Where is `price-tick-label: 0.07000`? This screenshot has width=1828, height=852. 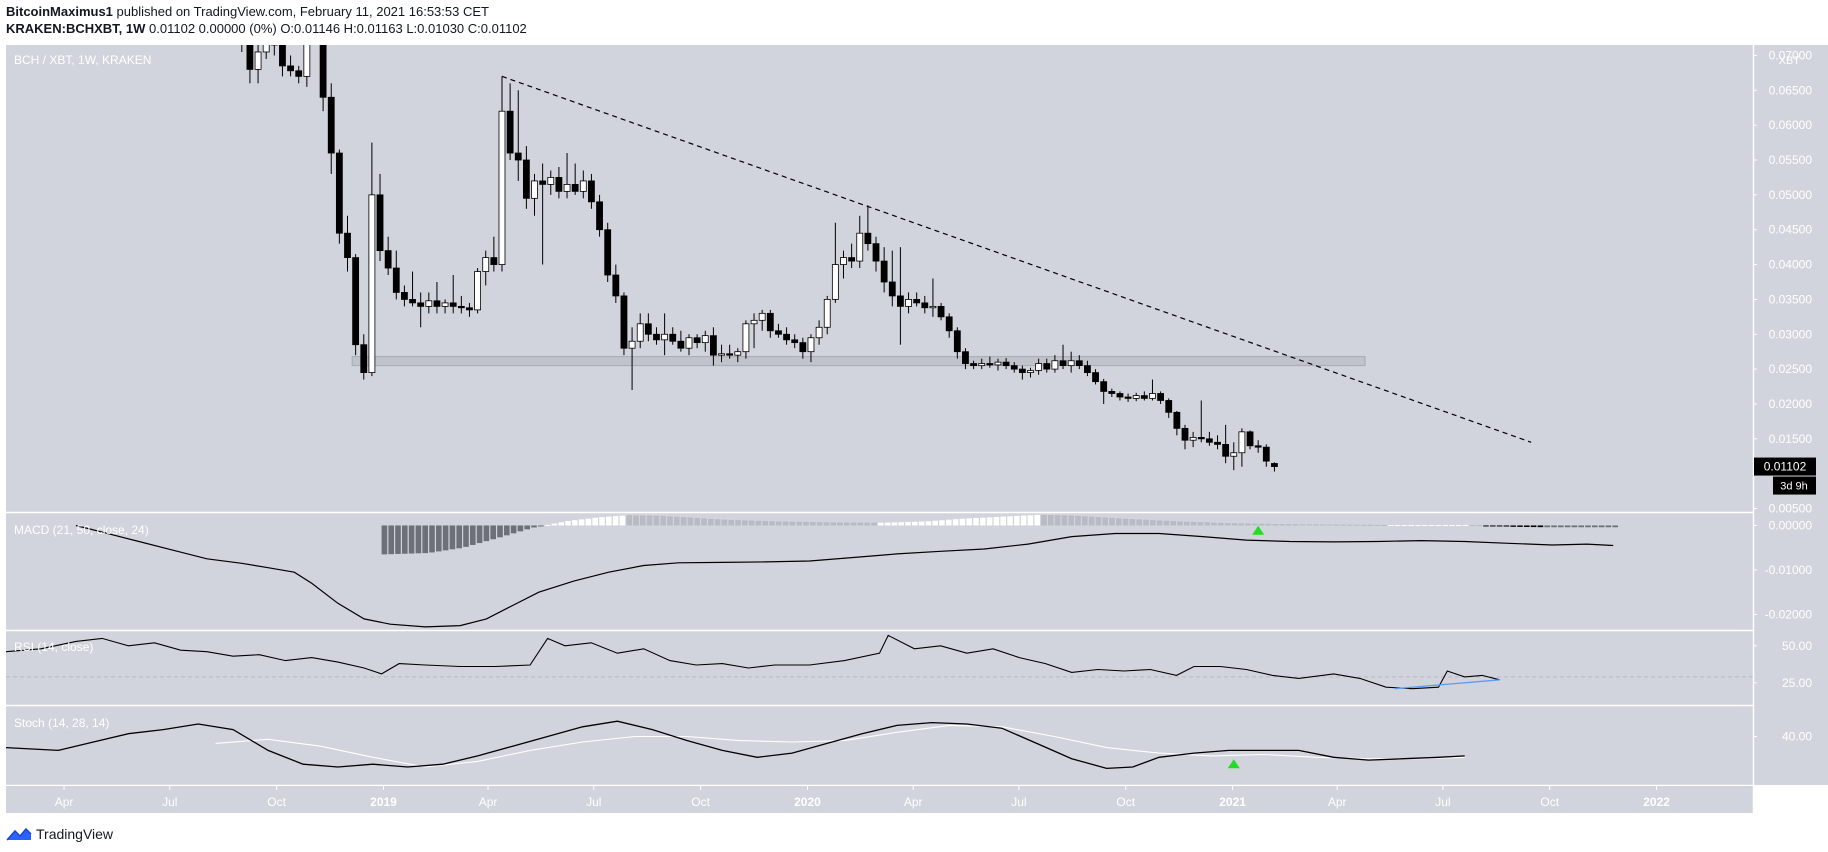 price-tick-label: 0.07000 is located at coordinates (1791, 55).